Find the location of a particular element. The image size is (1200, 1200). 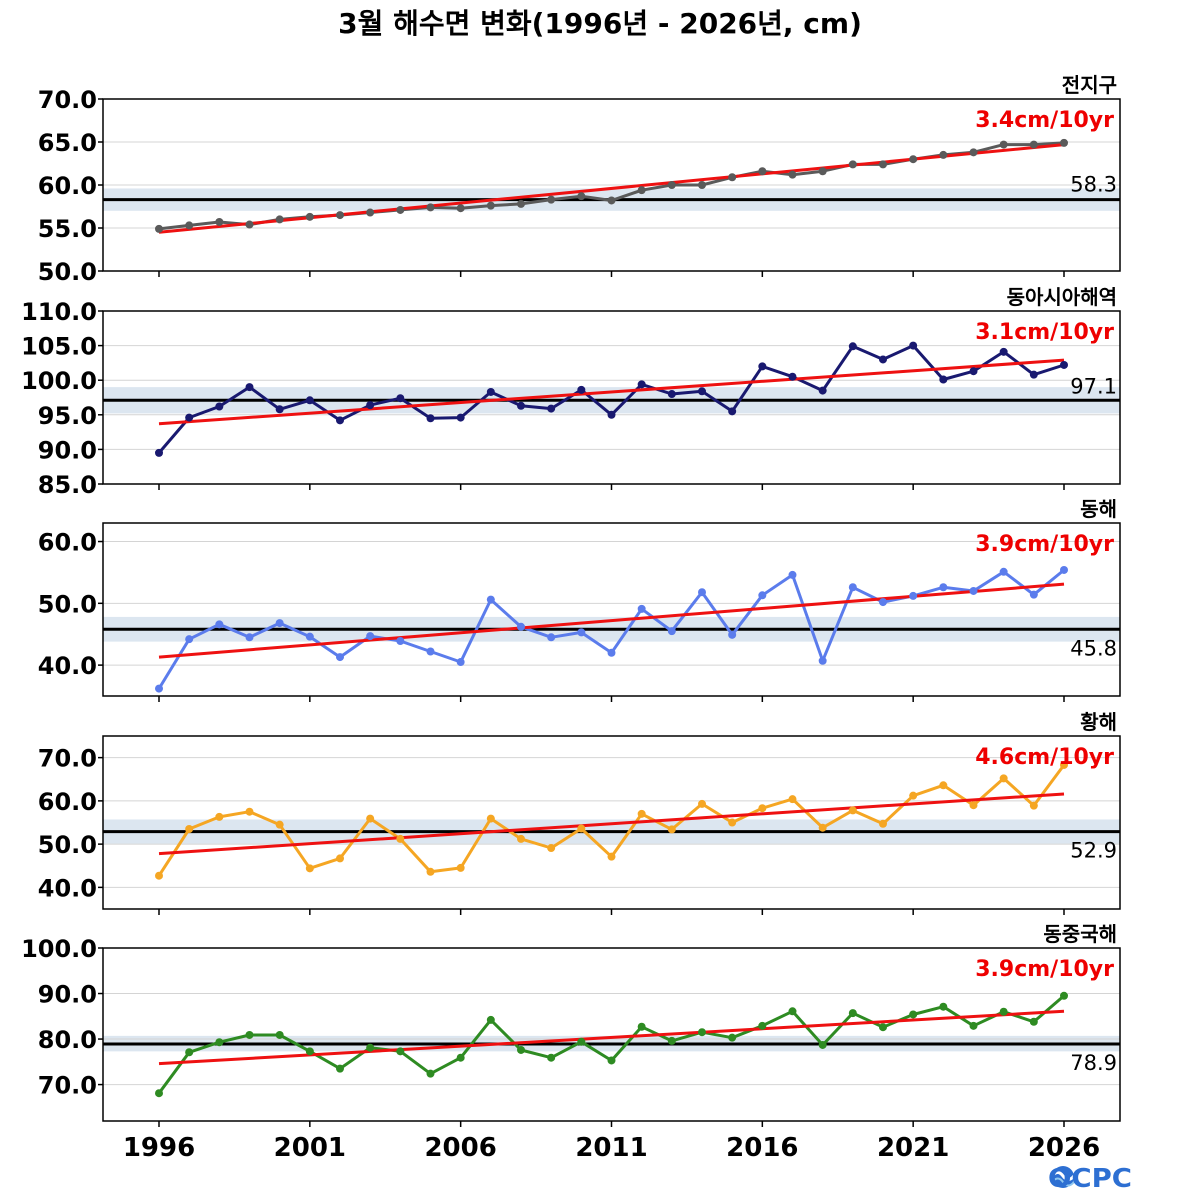

y-tick-label: 50.0 is located at coordinates (67, 272).